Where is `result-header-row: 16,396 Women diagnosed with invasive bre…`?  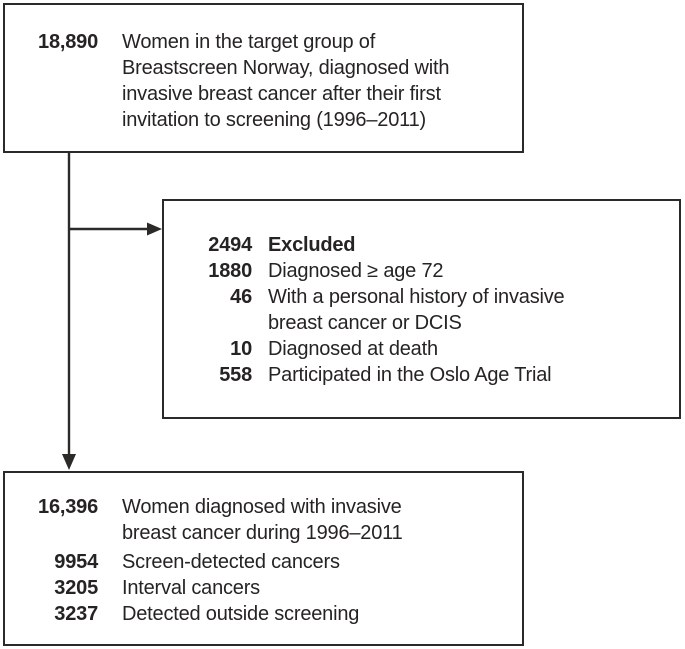
result-header-row: 16,396 Women diagnosed with invasive bre… is located at coordinates (271, 520).